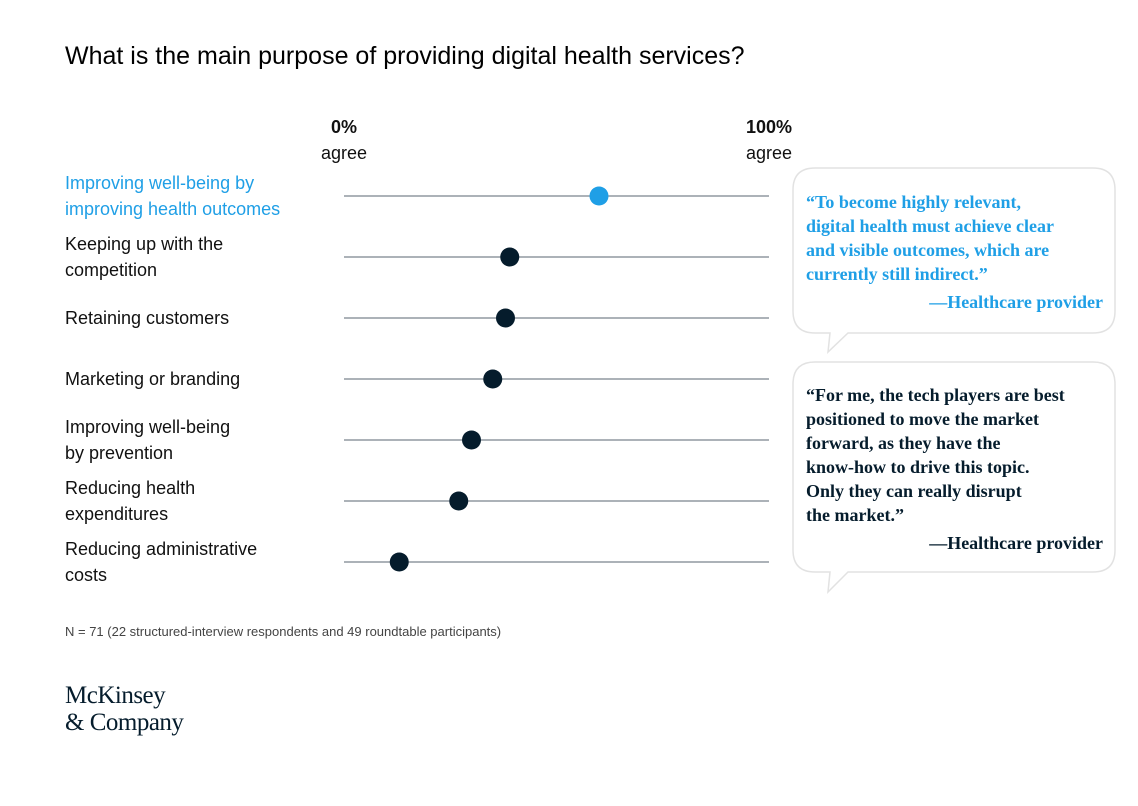 The width and height of the screenshot is (1138, 806). Describe the element at coordinates (124, 709) in the screenshot. I see `logo: McKinsey & Company` at that location.